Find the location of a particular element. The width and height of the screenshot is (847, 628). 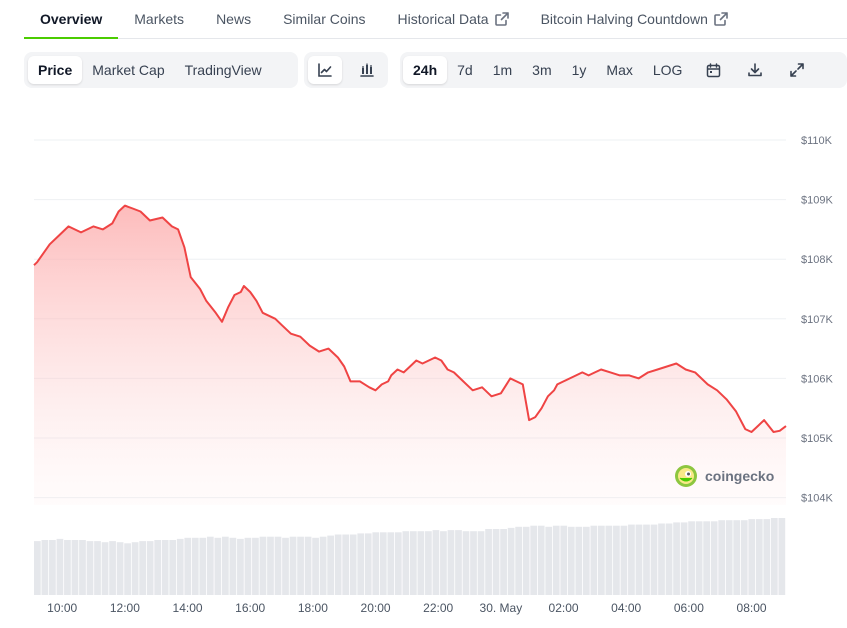

tab-label: Bitcoin Halving Countdown is located at coordinates (624, 19).